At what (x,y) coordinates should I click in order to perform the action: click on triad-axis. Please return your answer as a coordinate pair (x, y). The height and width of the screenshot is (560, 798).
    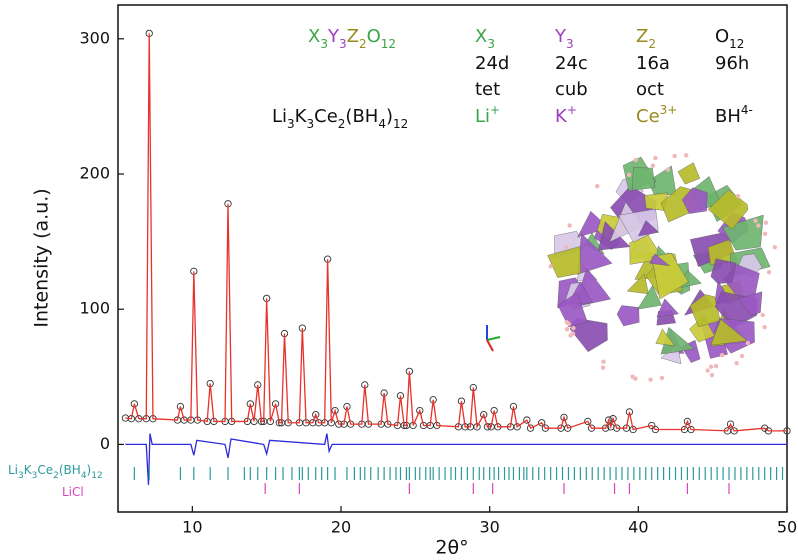
    Looking at the image, I should click on (493, 338).